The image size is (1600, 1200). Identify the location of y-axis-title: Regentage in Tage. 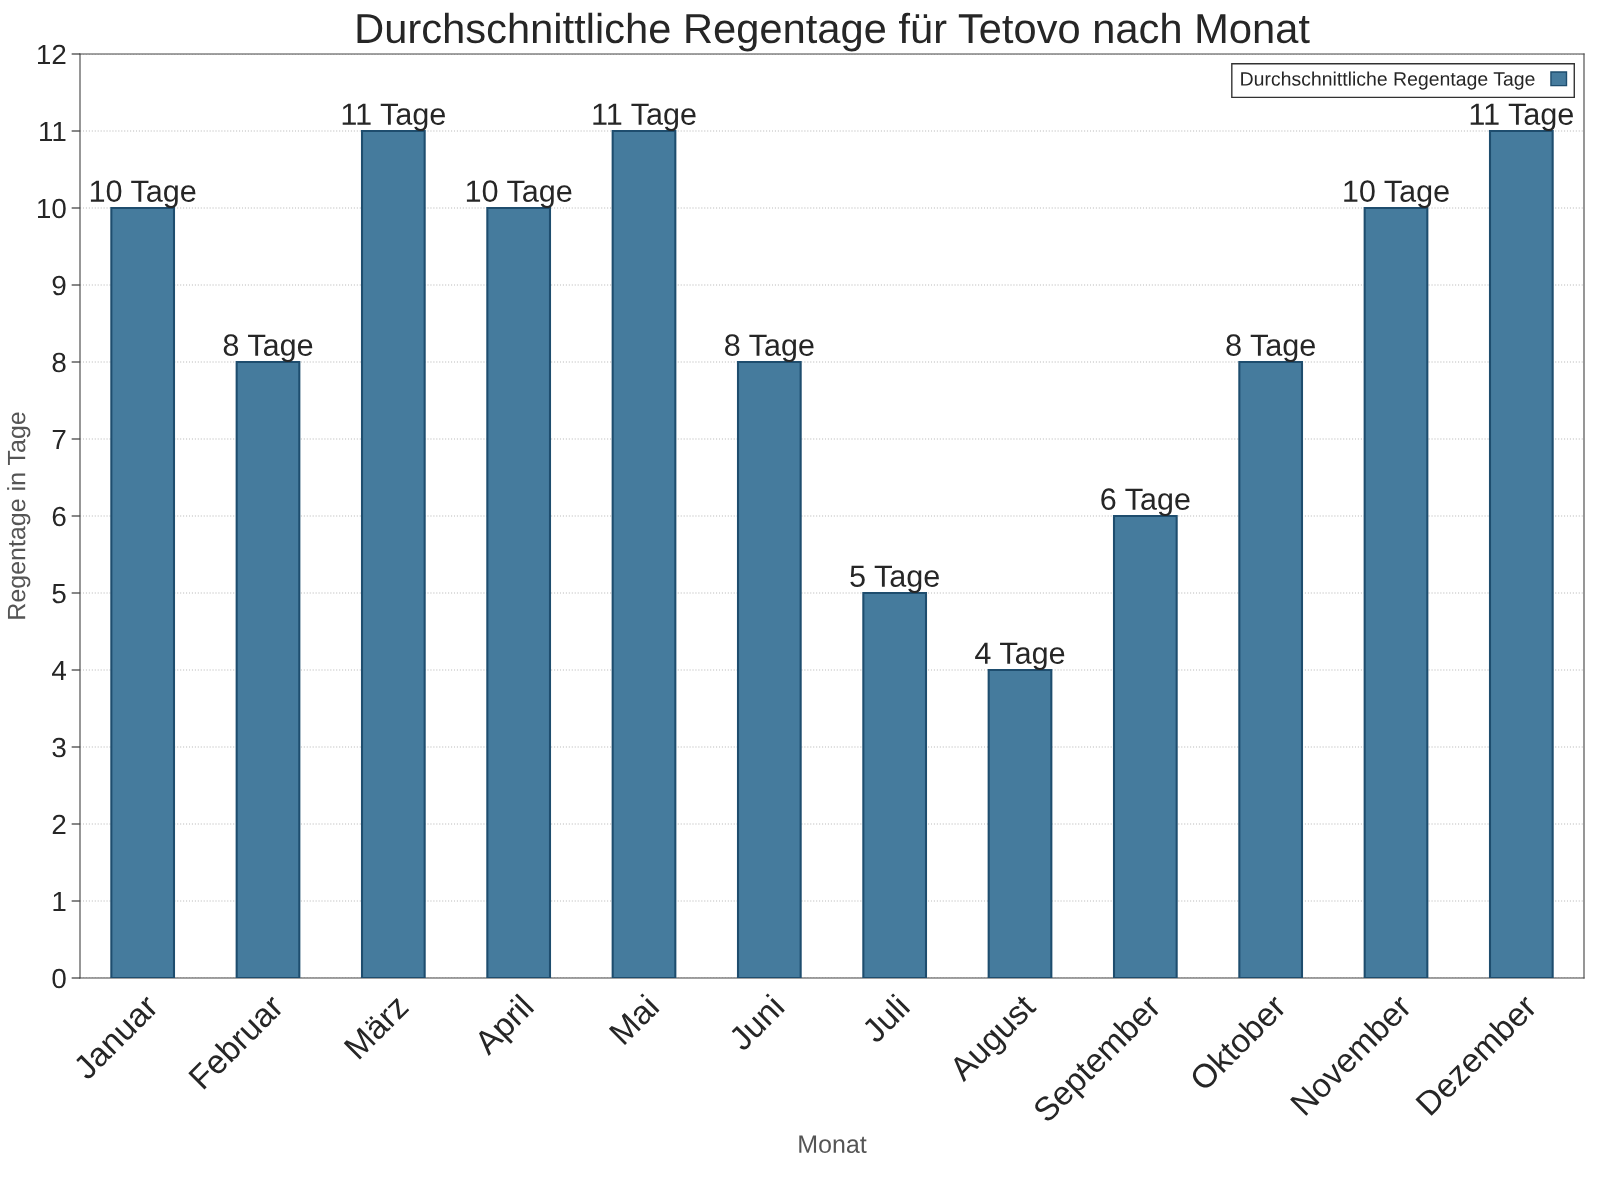
(19, 515).